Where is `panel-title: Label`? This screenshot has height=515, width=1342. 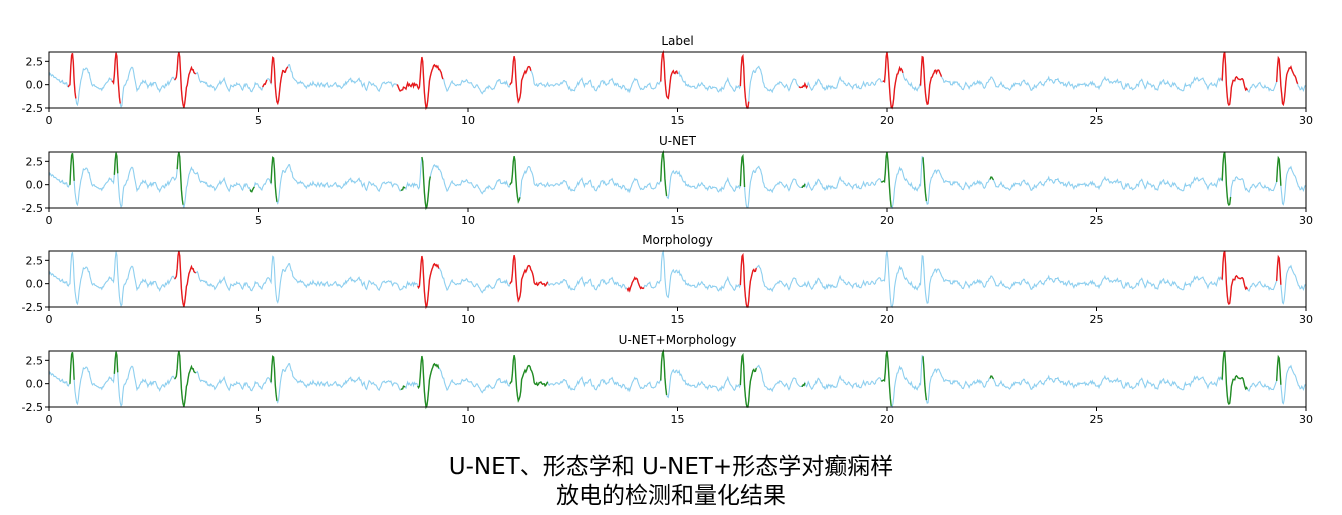
panel-title: Label is located at coordinates (677, 41).